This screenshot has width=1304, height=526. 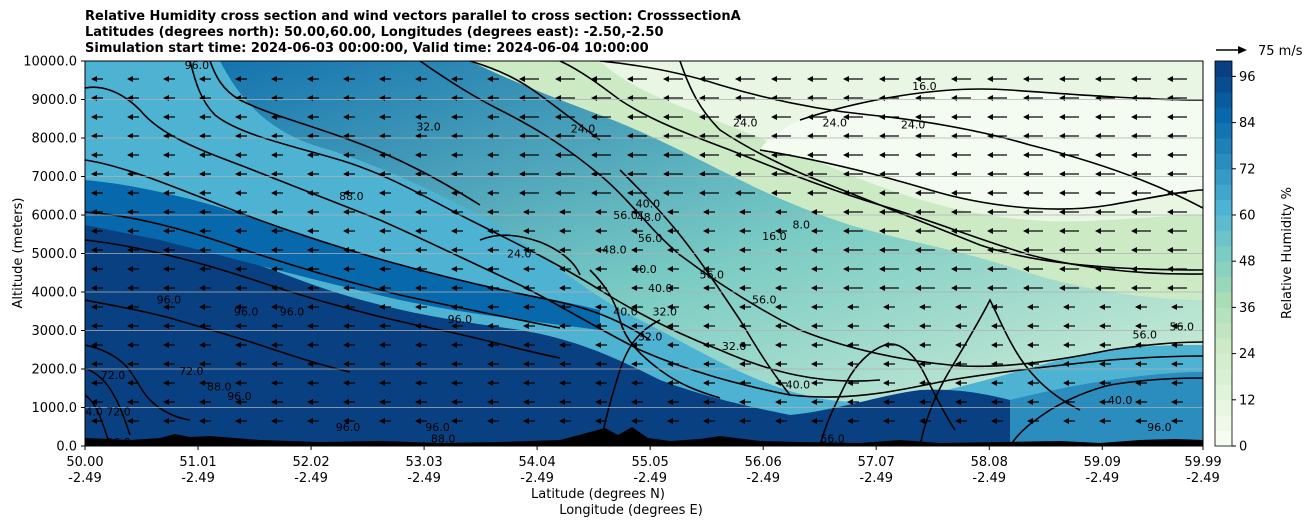 I want to click on x-tick-label-lon: -2.49, so click(x=1203, y=478).